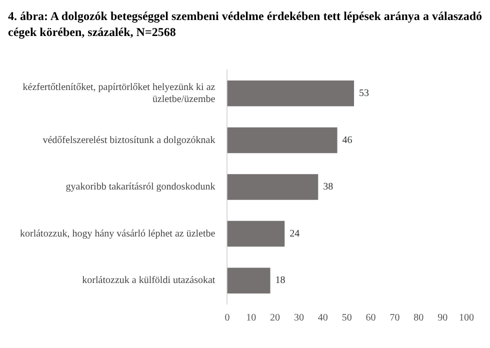 This screenshot has height=348, width=490. I want to click on x-tick-label: 10, so click(251, 318).